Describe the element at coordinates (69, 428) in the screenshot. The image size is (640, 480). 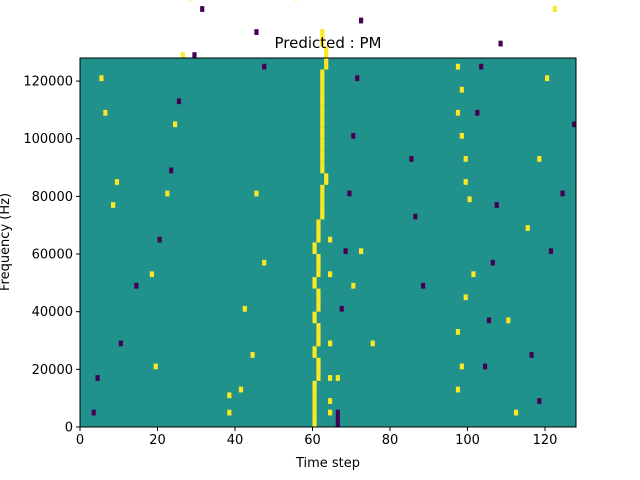
I see `y-tick-label: 0` at that location.